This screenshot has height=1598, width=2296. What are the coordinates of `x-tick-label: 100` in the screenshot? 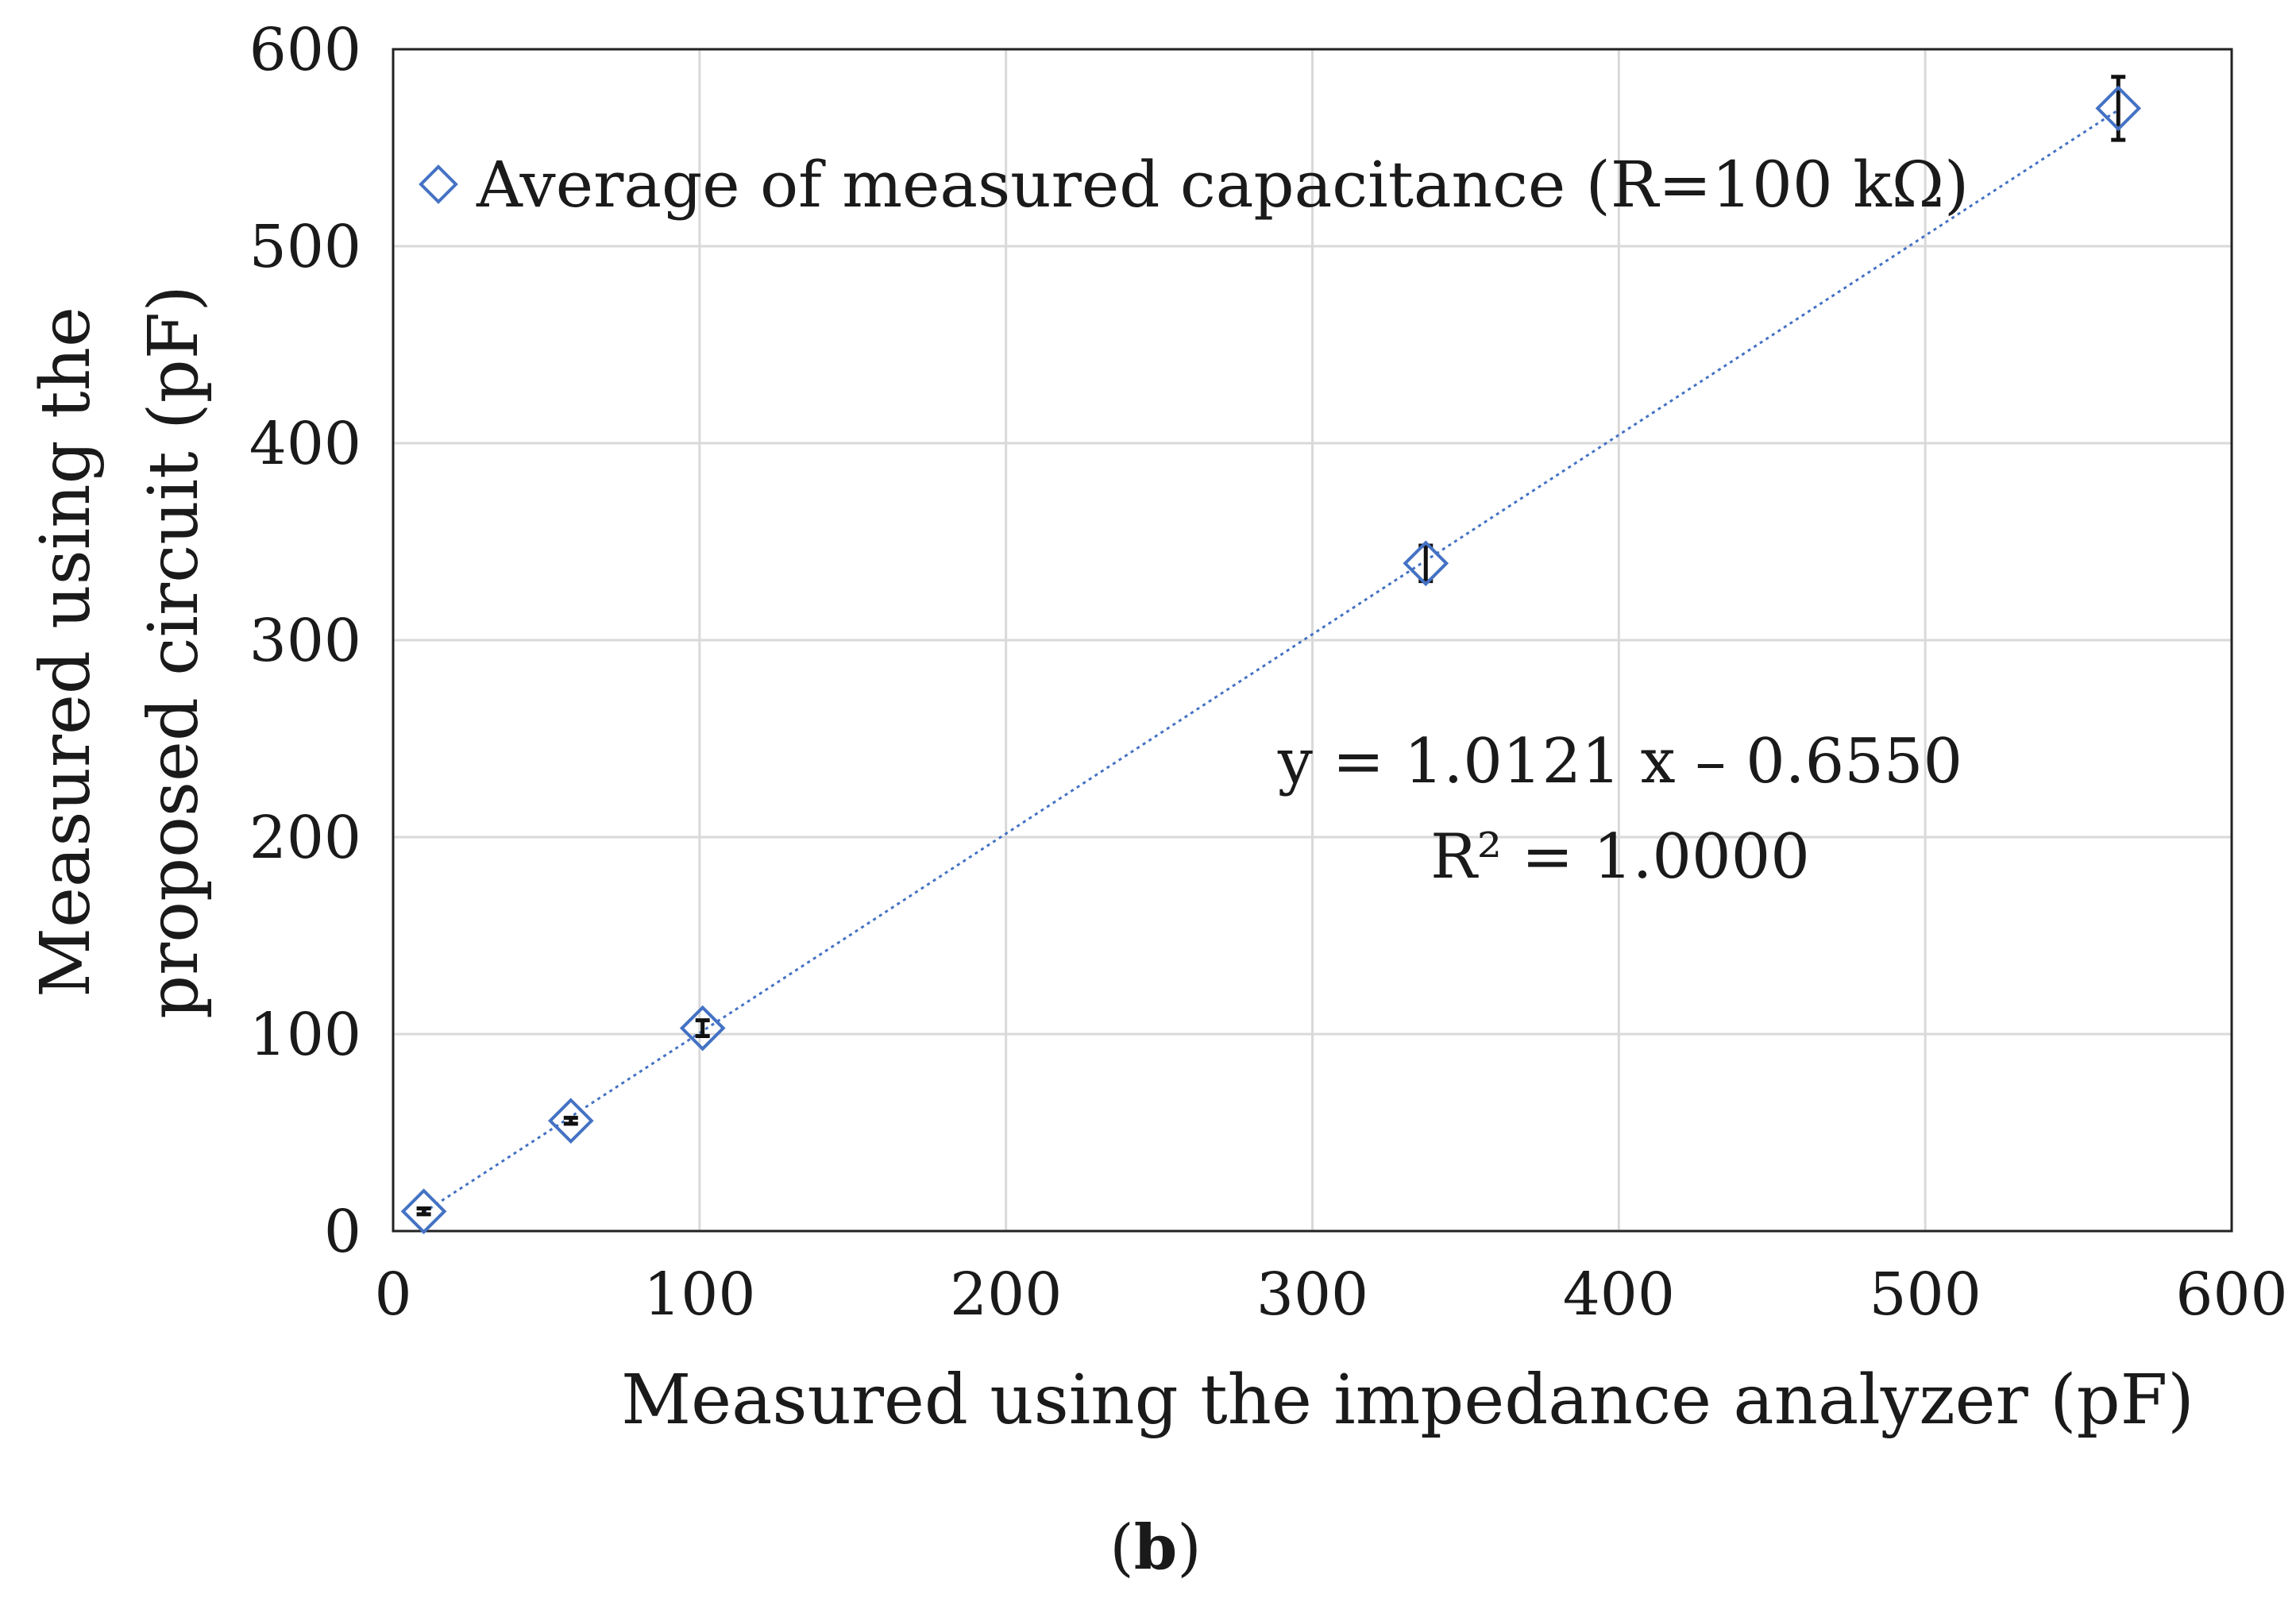 It's located at (699, 1294).